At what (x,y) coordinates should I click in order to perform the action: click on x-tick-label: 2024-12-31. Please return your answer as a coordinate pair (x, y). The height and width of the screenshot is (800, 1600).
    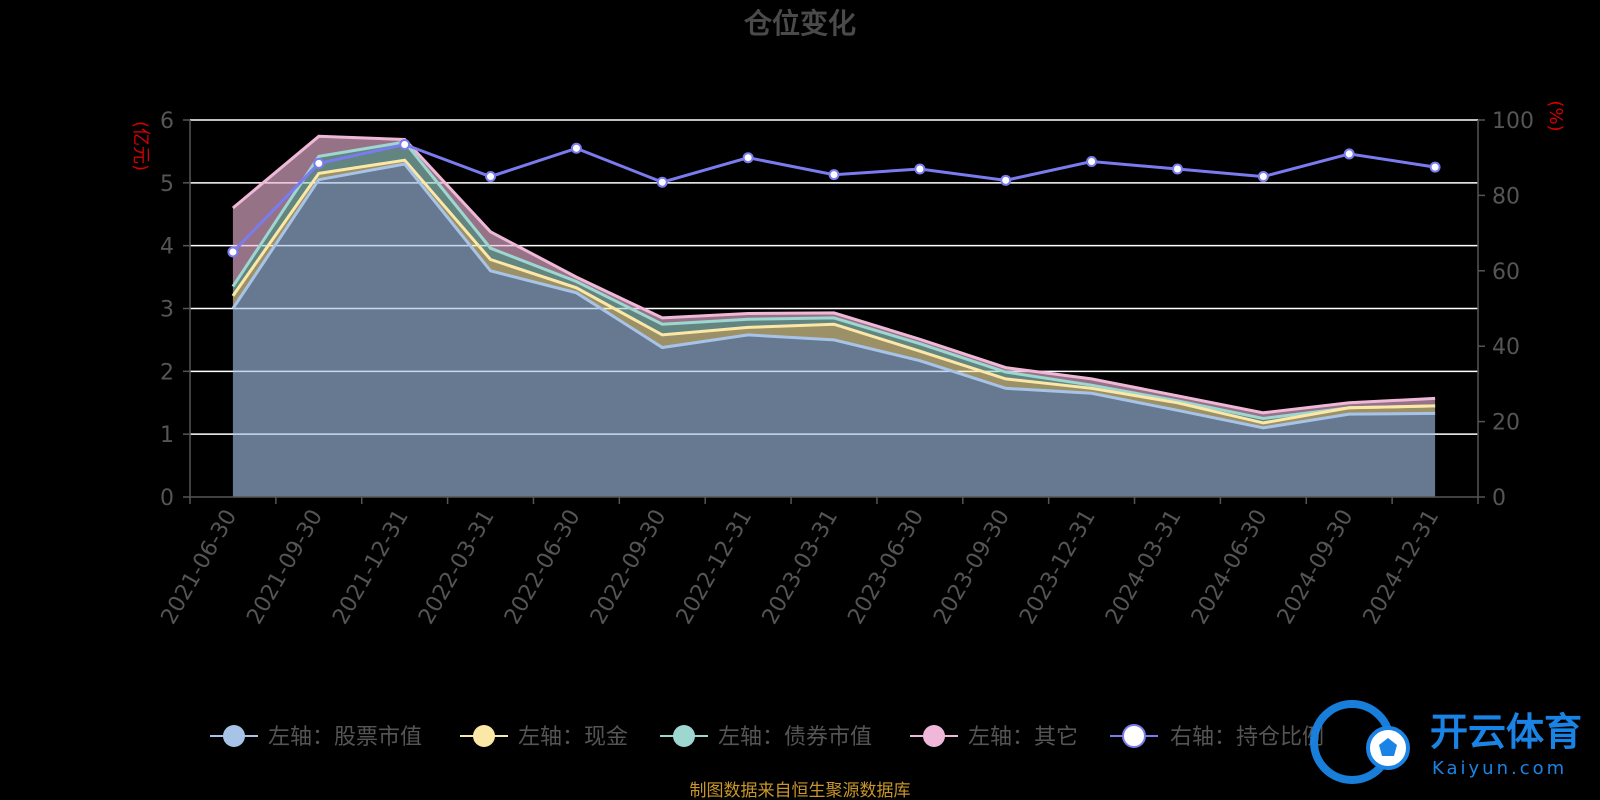
    Looking at the image, I should click on (1402, 567).